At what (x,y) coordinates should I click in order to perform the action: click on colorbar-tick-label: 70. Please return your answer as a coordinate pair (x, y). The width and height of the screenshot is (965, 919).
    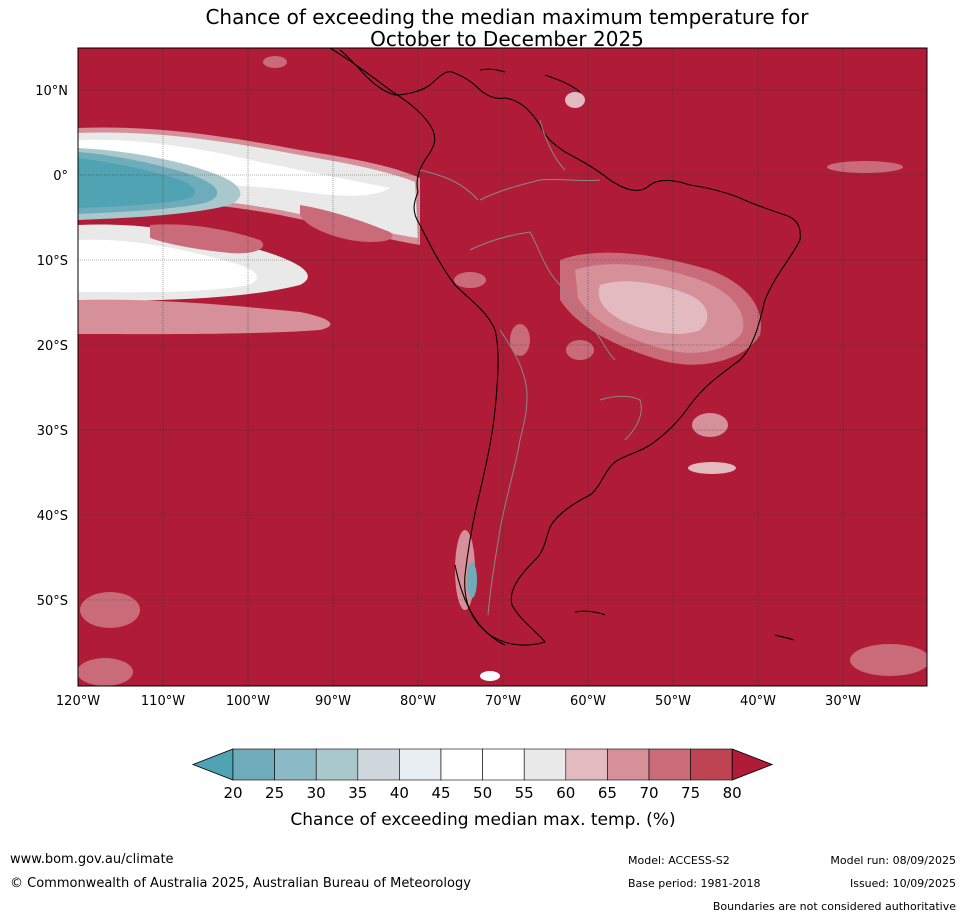
    Looking at the image, I should click on (648, 793).